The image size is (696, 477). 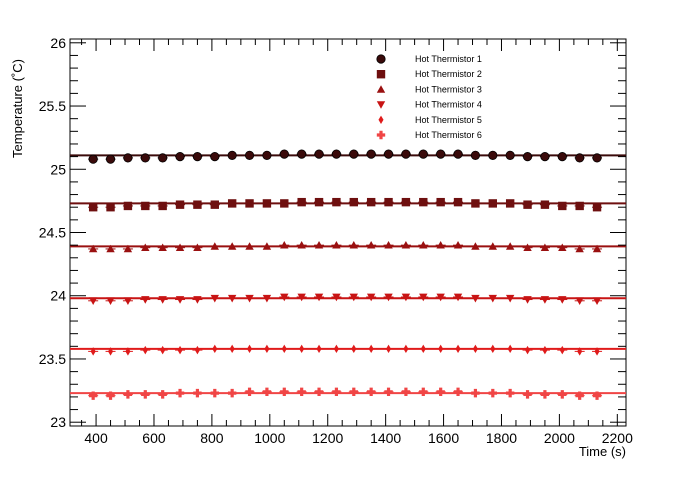 What do you see at coordinates (154, 438) in the screenshot?
I see `x-tick-label: 600` at bounding box center [154, 438].